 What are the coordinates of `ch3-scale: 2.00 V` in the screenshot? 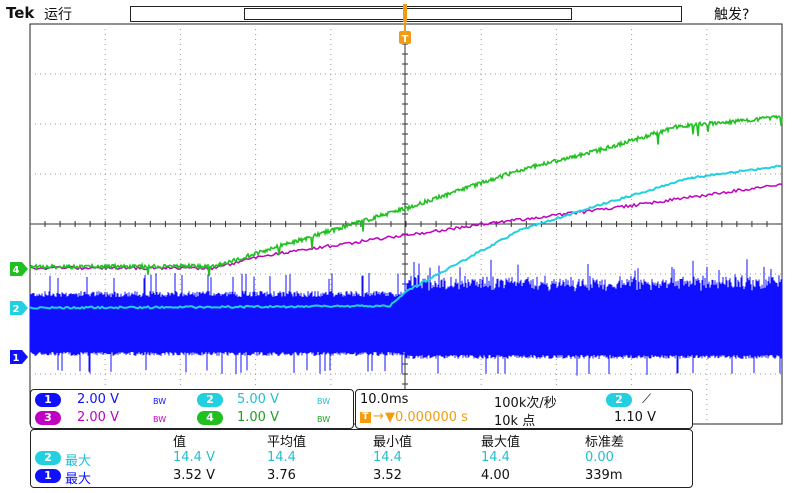 It's located at (98, 417).